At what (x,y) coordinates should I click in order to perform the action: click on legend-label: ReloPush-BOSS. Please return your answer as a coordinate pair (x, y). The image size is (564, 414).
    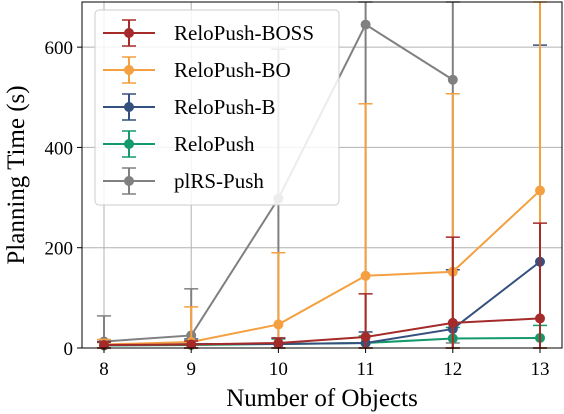
    Looking at the image, I should click on (244, 33).